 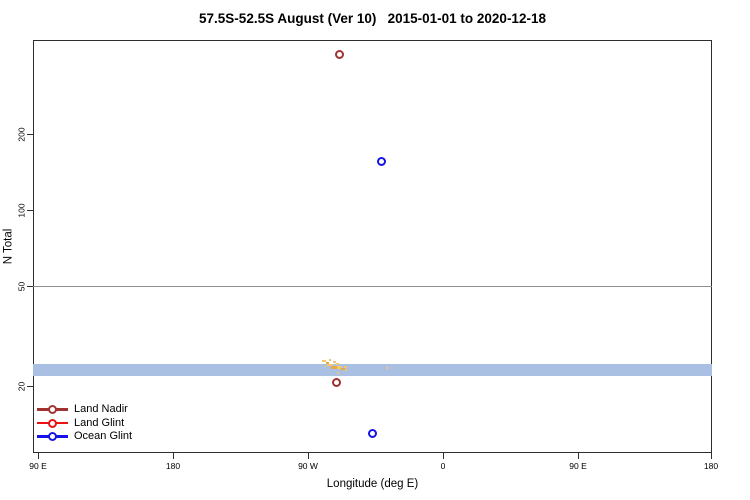 What do you see at coordinates (21, 134) in the screenshot?
I see `y-tick-label: 200` at bounding box center [21, 134].